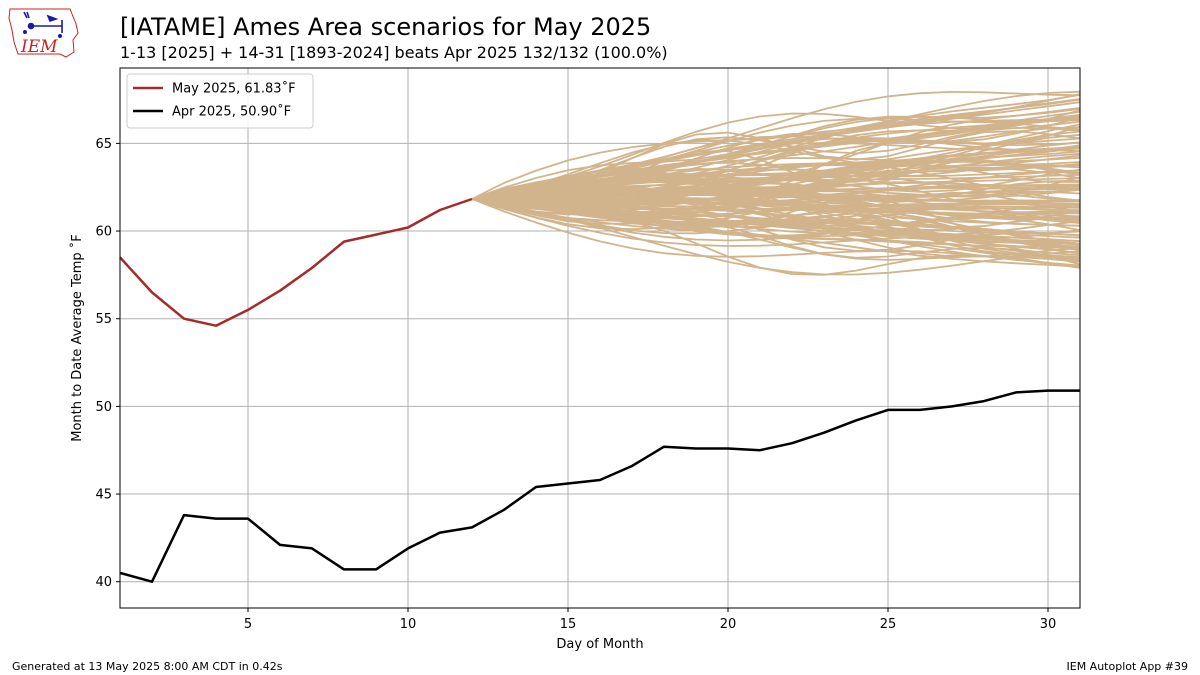  Describe the element at coordinates (103, 407) in the screenshot. I see `y-tick-label: 50` at that location.